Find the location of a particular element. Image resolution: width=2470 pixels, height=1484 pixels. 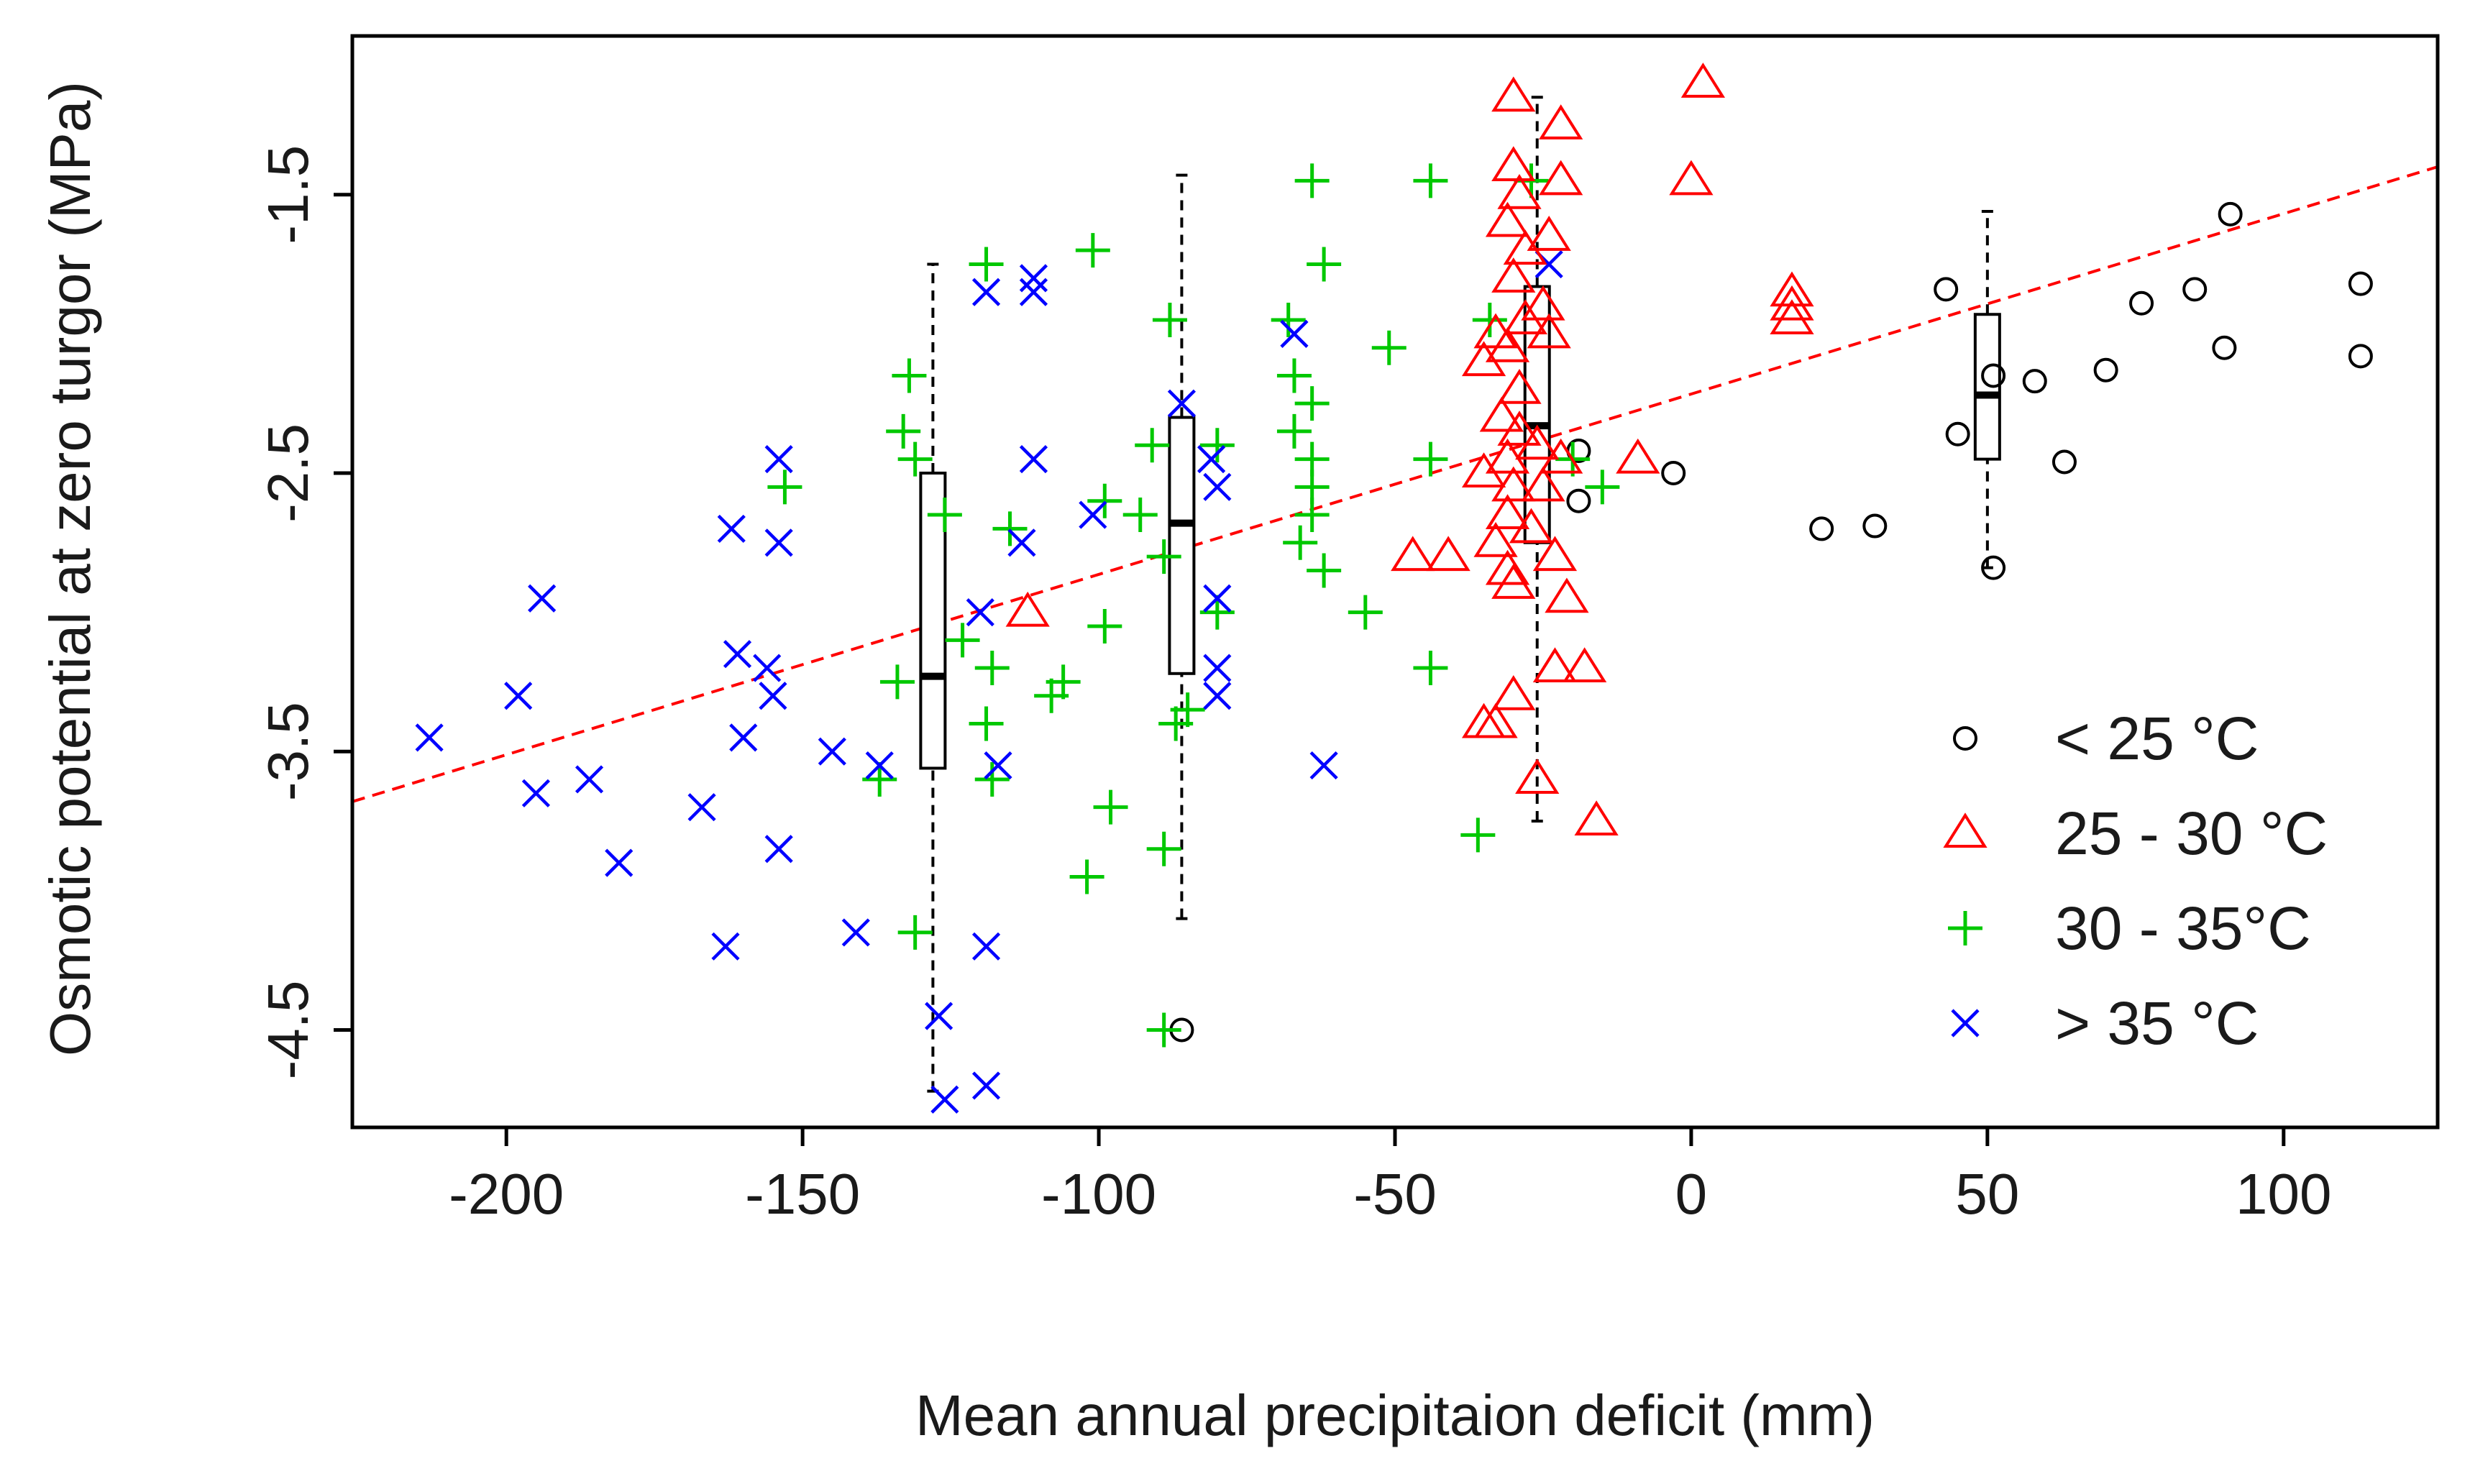

legend-item-t25_30: 25 - 30 °C is located at coordinates (2135, 833).